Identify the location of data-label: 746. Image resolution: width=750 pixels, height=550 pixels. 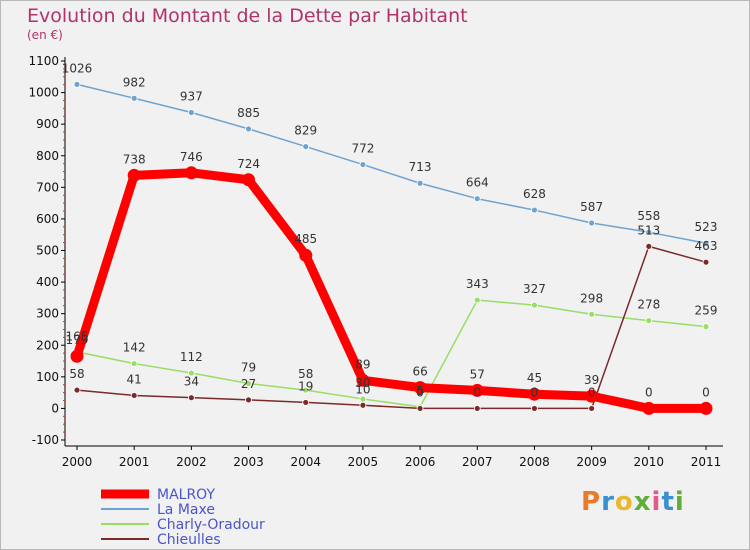
(191, 157).